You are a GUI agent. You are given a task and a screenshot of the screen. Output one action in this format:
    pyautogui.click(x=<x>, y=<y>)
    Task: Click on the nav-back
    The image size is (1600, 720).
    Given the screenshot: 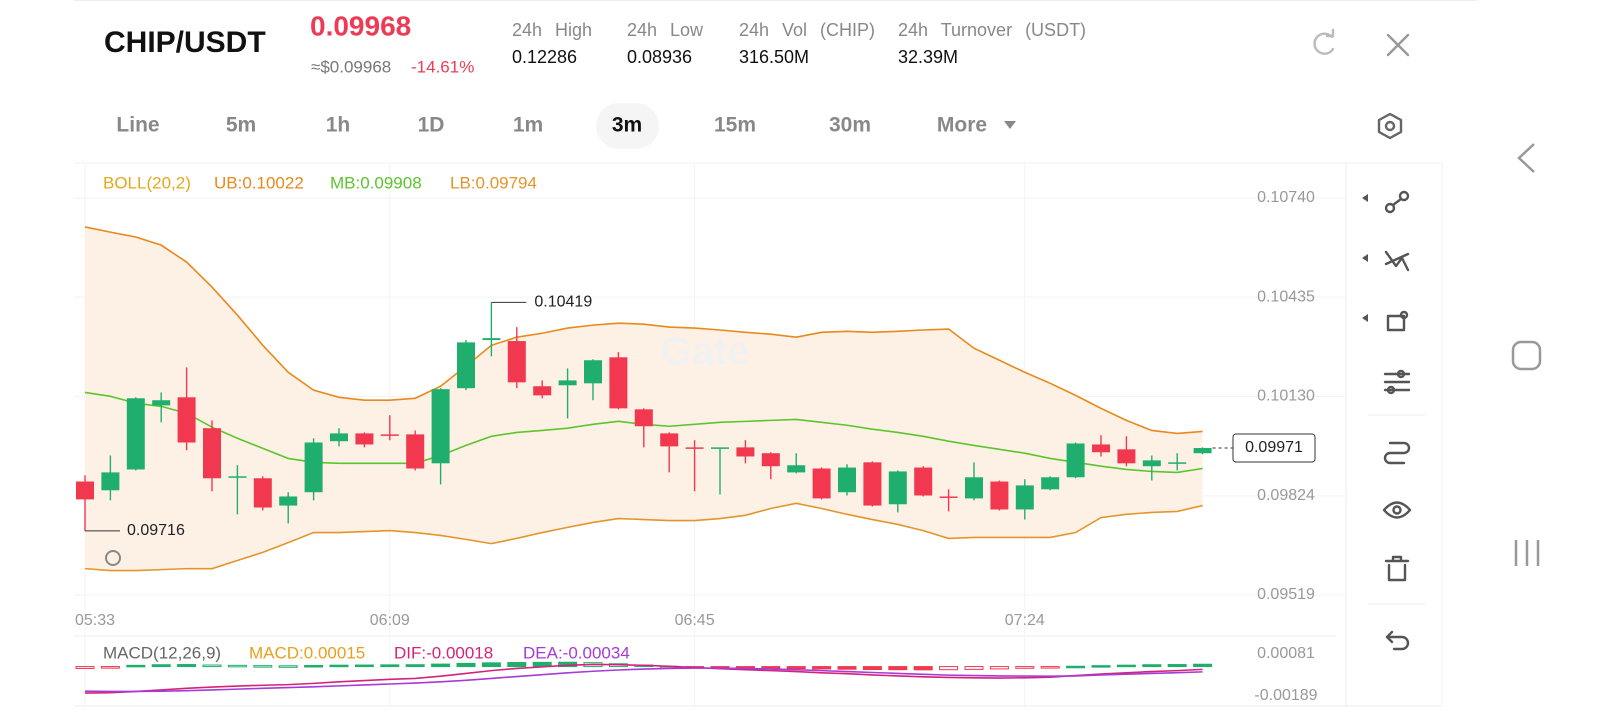 What is the action you would take?
    pyautogui.click(x=1526, y=158)
    